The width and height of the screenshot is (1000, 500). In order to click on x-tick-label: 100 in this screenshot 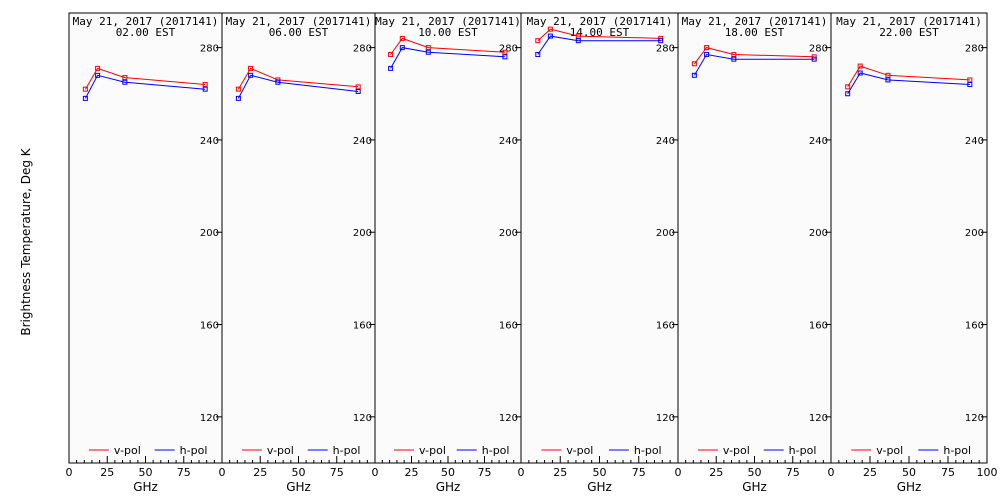, I will do `click(987, 472)`.